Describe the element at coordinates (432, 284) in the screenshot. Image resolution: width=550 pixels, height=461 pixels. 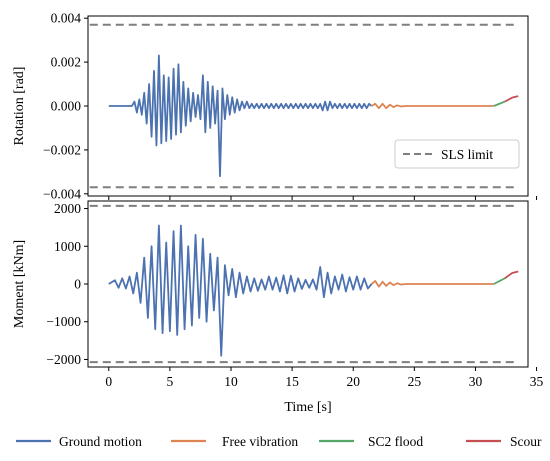
I see `moment-series-free-vibration` at that location.